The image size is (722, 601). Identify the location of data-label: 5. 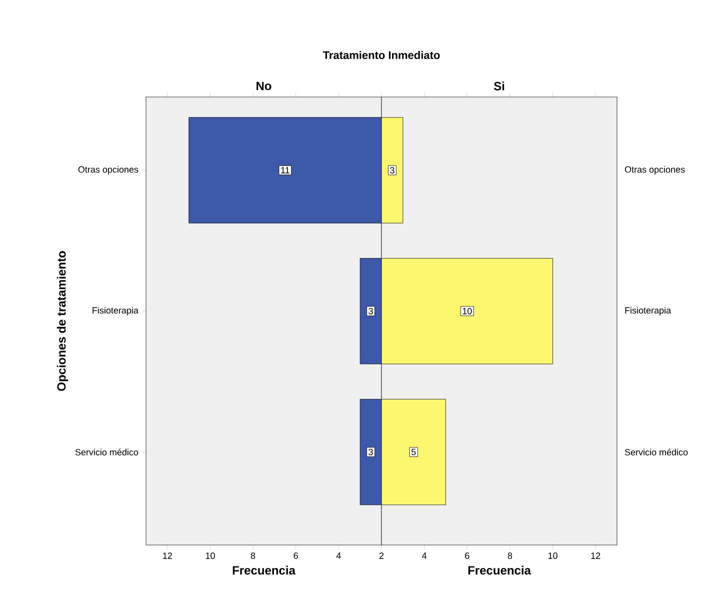
(413, 452).